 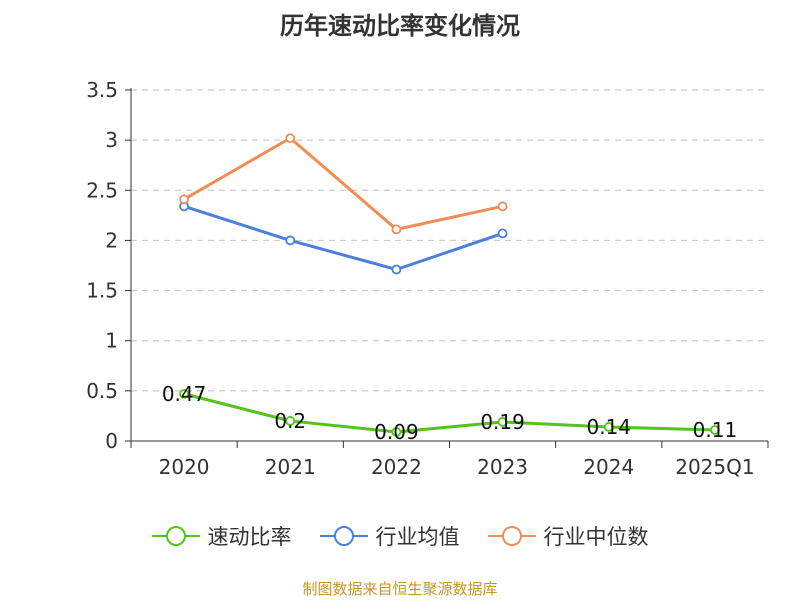 I want to click on y-tick-label: 0, so click(x=111, y=441).